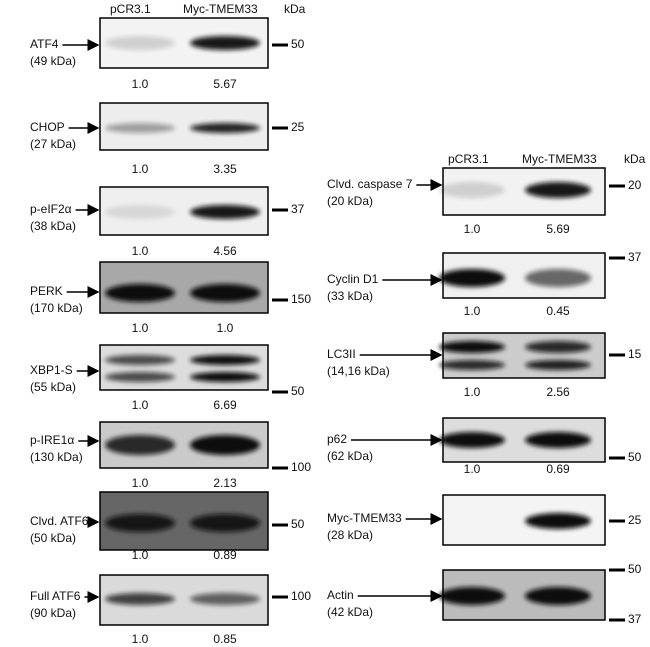 Image resolution: width=650 pixels, height=647 pixels. Describe the element at coordinates (341, 354) in the screenshot. I see `protein-label: LC3II` at that location.